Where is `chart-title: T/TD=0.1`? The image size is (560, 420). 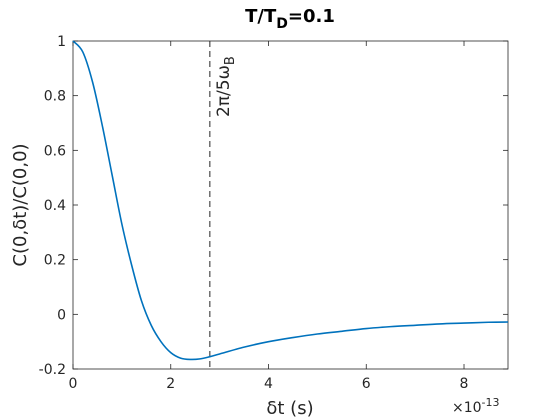
chart-title: T/TD=0.1 is located at coordinates (290, 19).